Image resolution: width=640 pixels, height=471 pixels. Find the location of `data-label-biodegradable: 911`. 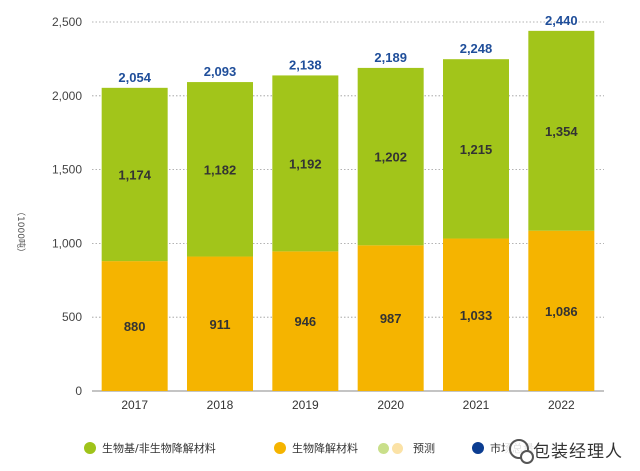

data-label-biodegradable: 911 is located at coordinates (220, 324).